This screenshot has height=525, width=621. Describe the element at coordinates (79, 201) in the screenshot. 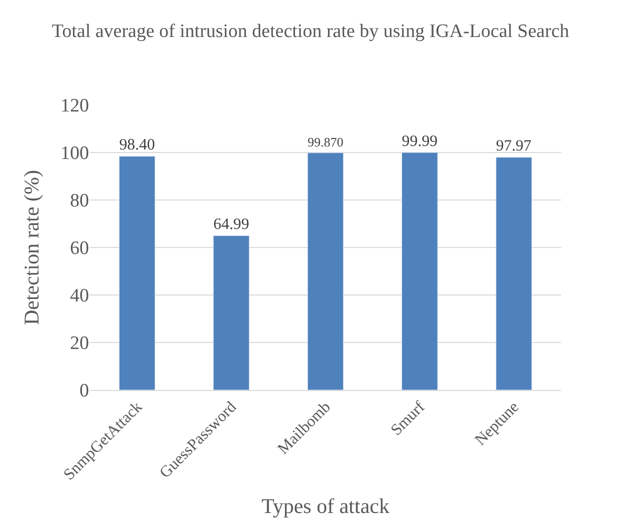

I see `y-tick-label: 80` at that location.